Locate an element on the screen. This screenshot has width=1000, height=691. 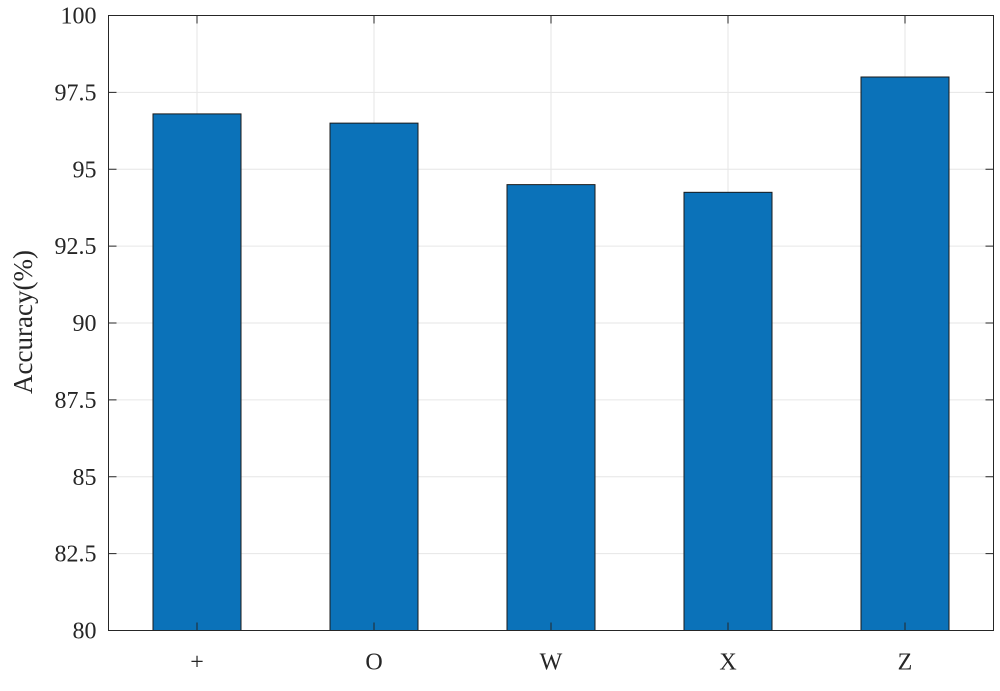
bar-O is located at coordinates (374, 376).